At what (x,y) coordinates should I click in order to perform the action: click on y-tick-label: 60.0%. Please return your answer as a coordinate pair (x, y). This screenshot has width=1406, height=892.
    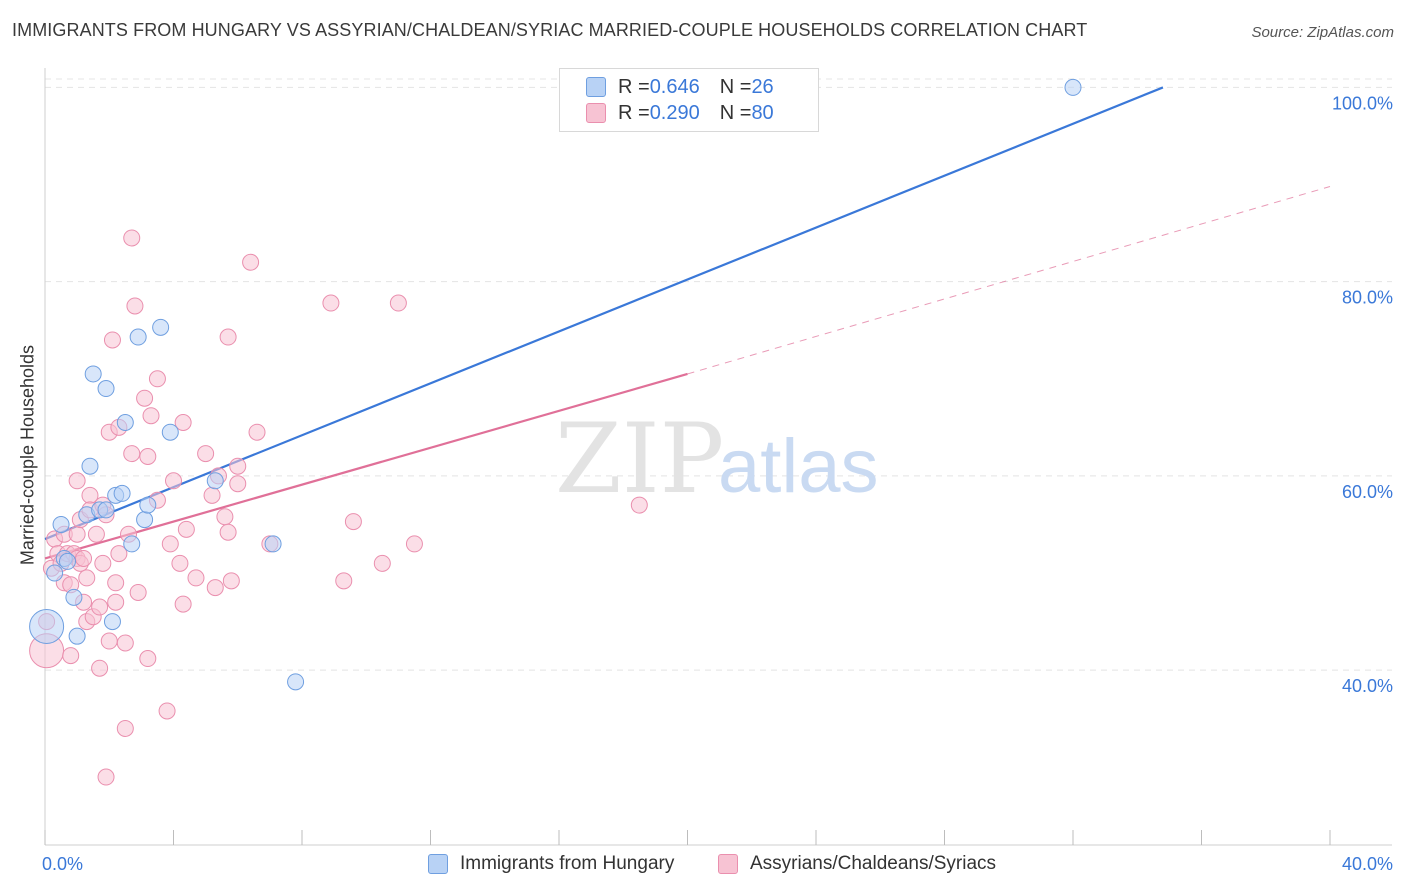
    Looking at the image, I should click on (1367, 492).